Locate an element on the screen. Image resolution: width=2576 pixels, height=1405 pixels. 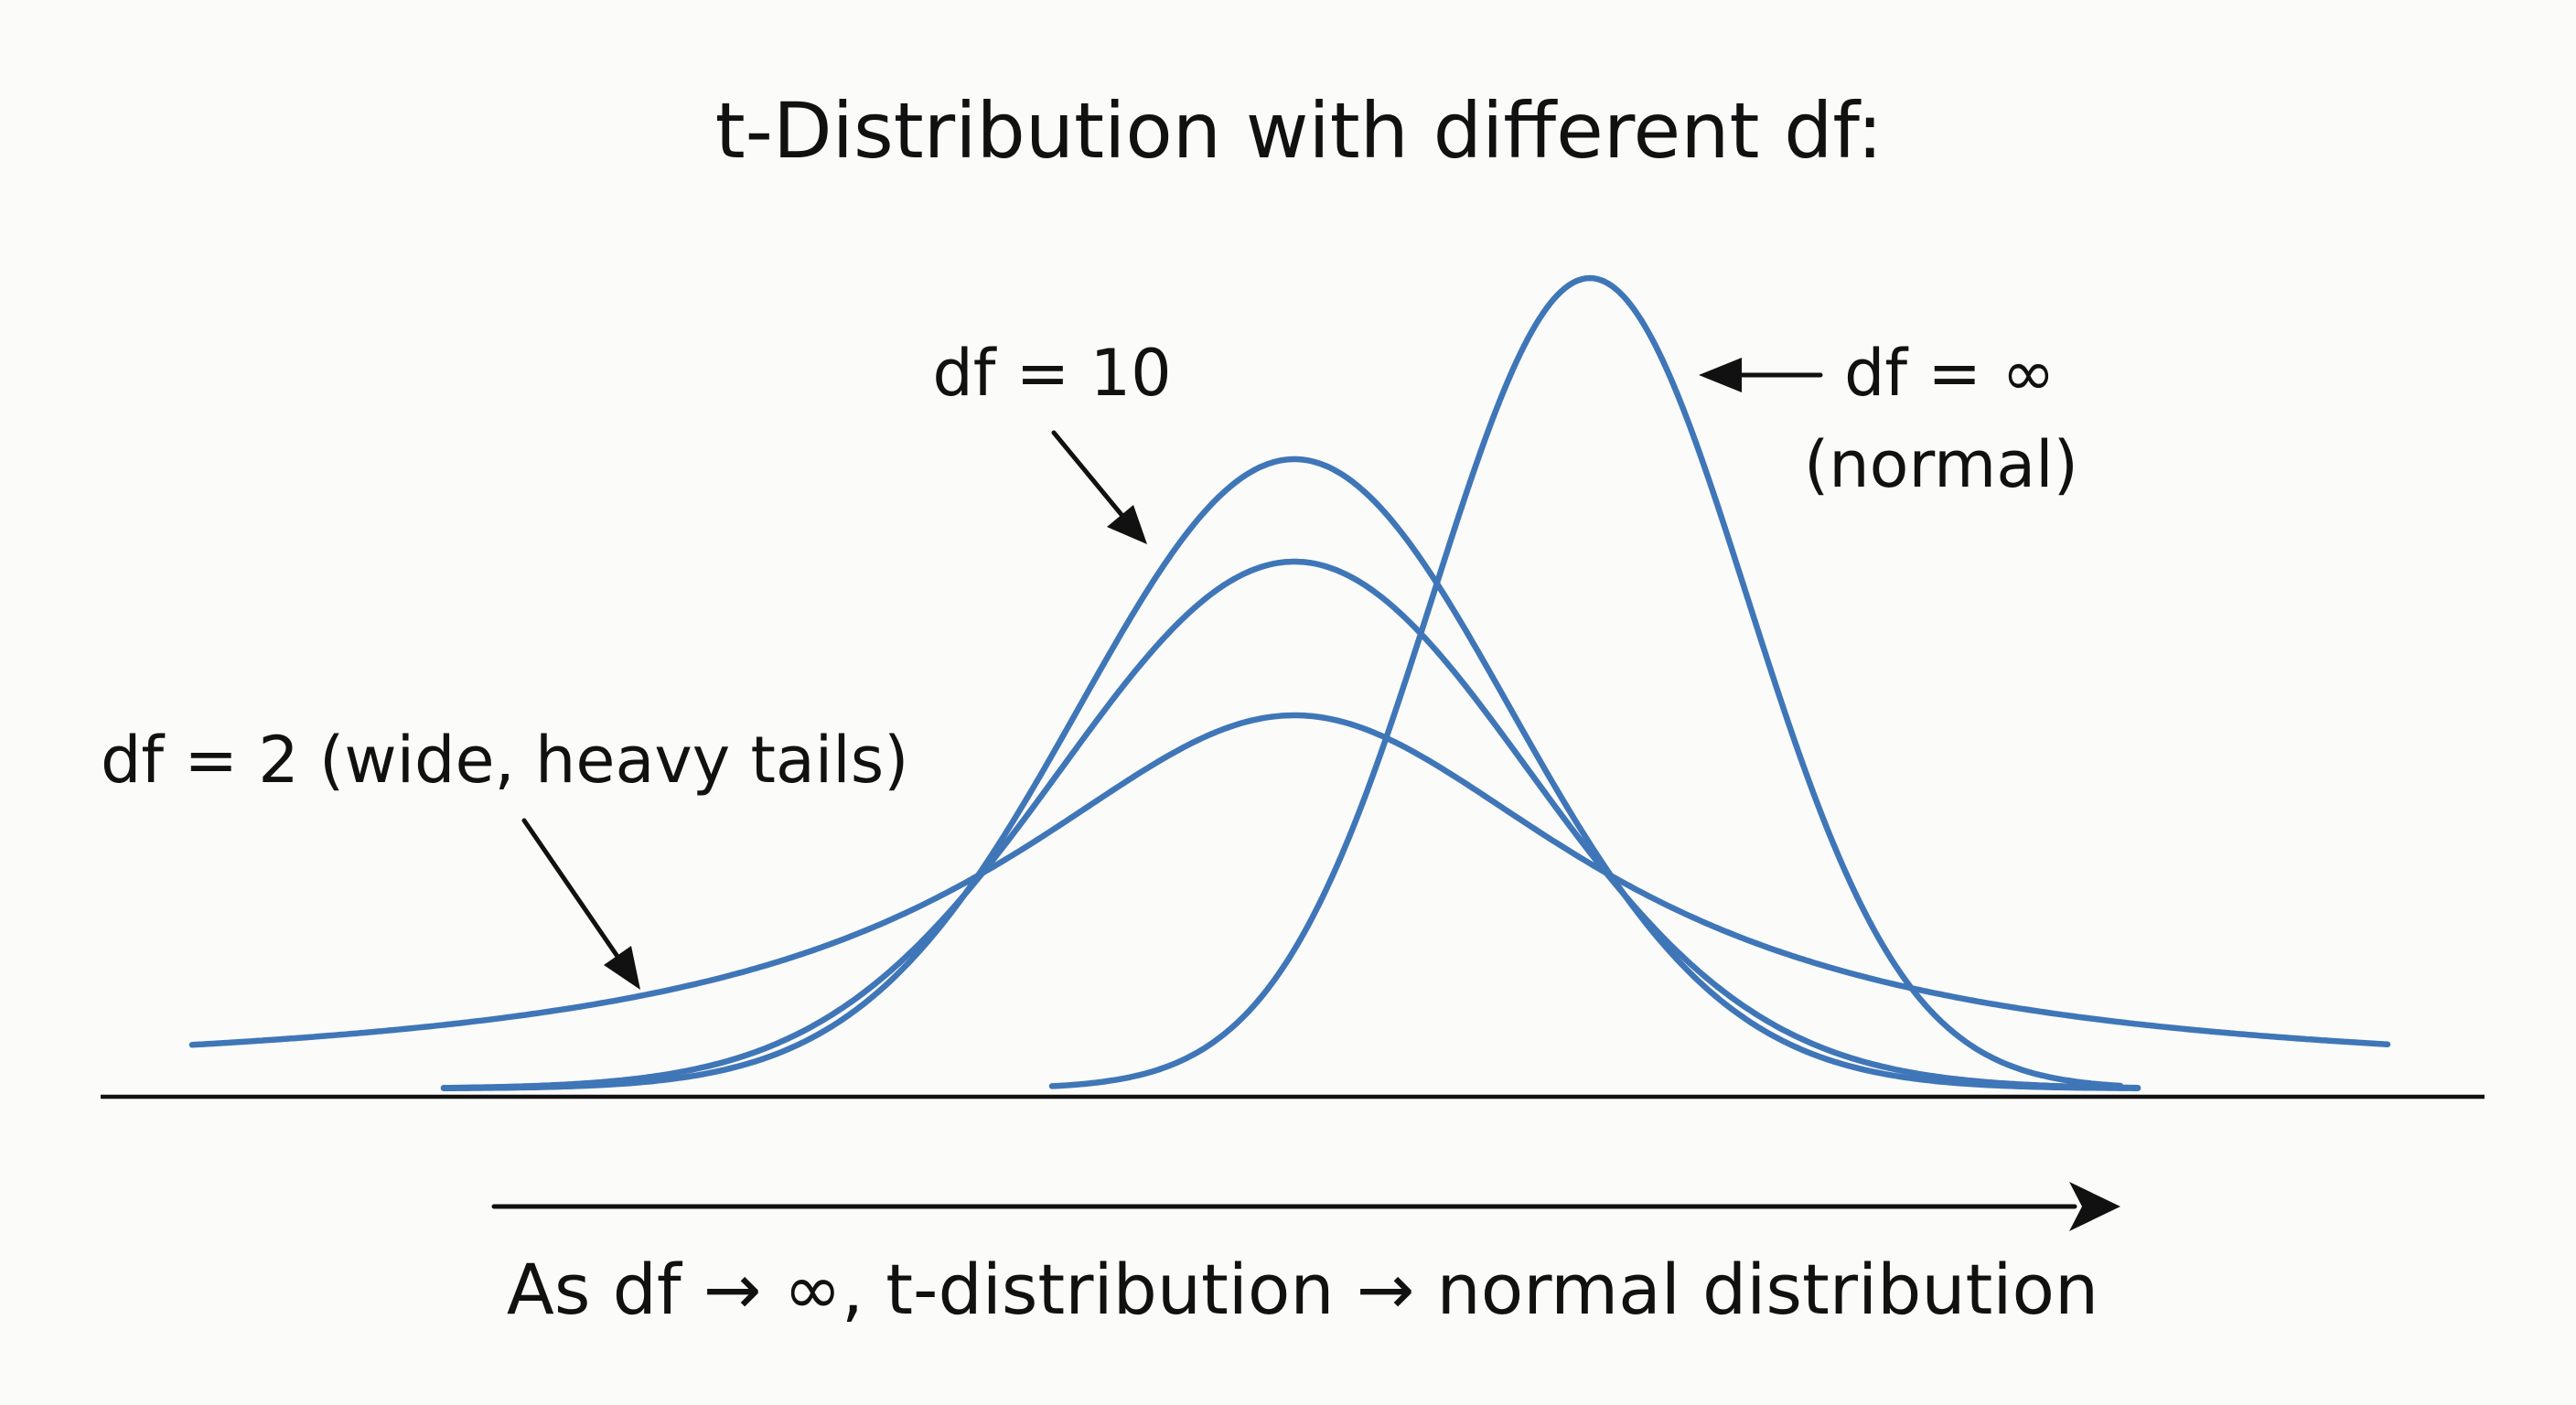
label-df-10: df = 10 is located at coordinates (1052, 373).